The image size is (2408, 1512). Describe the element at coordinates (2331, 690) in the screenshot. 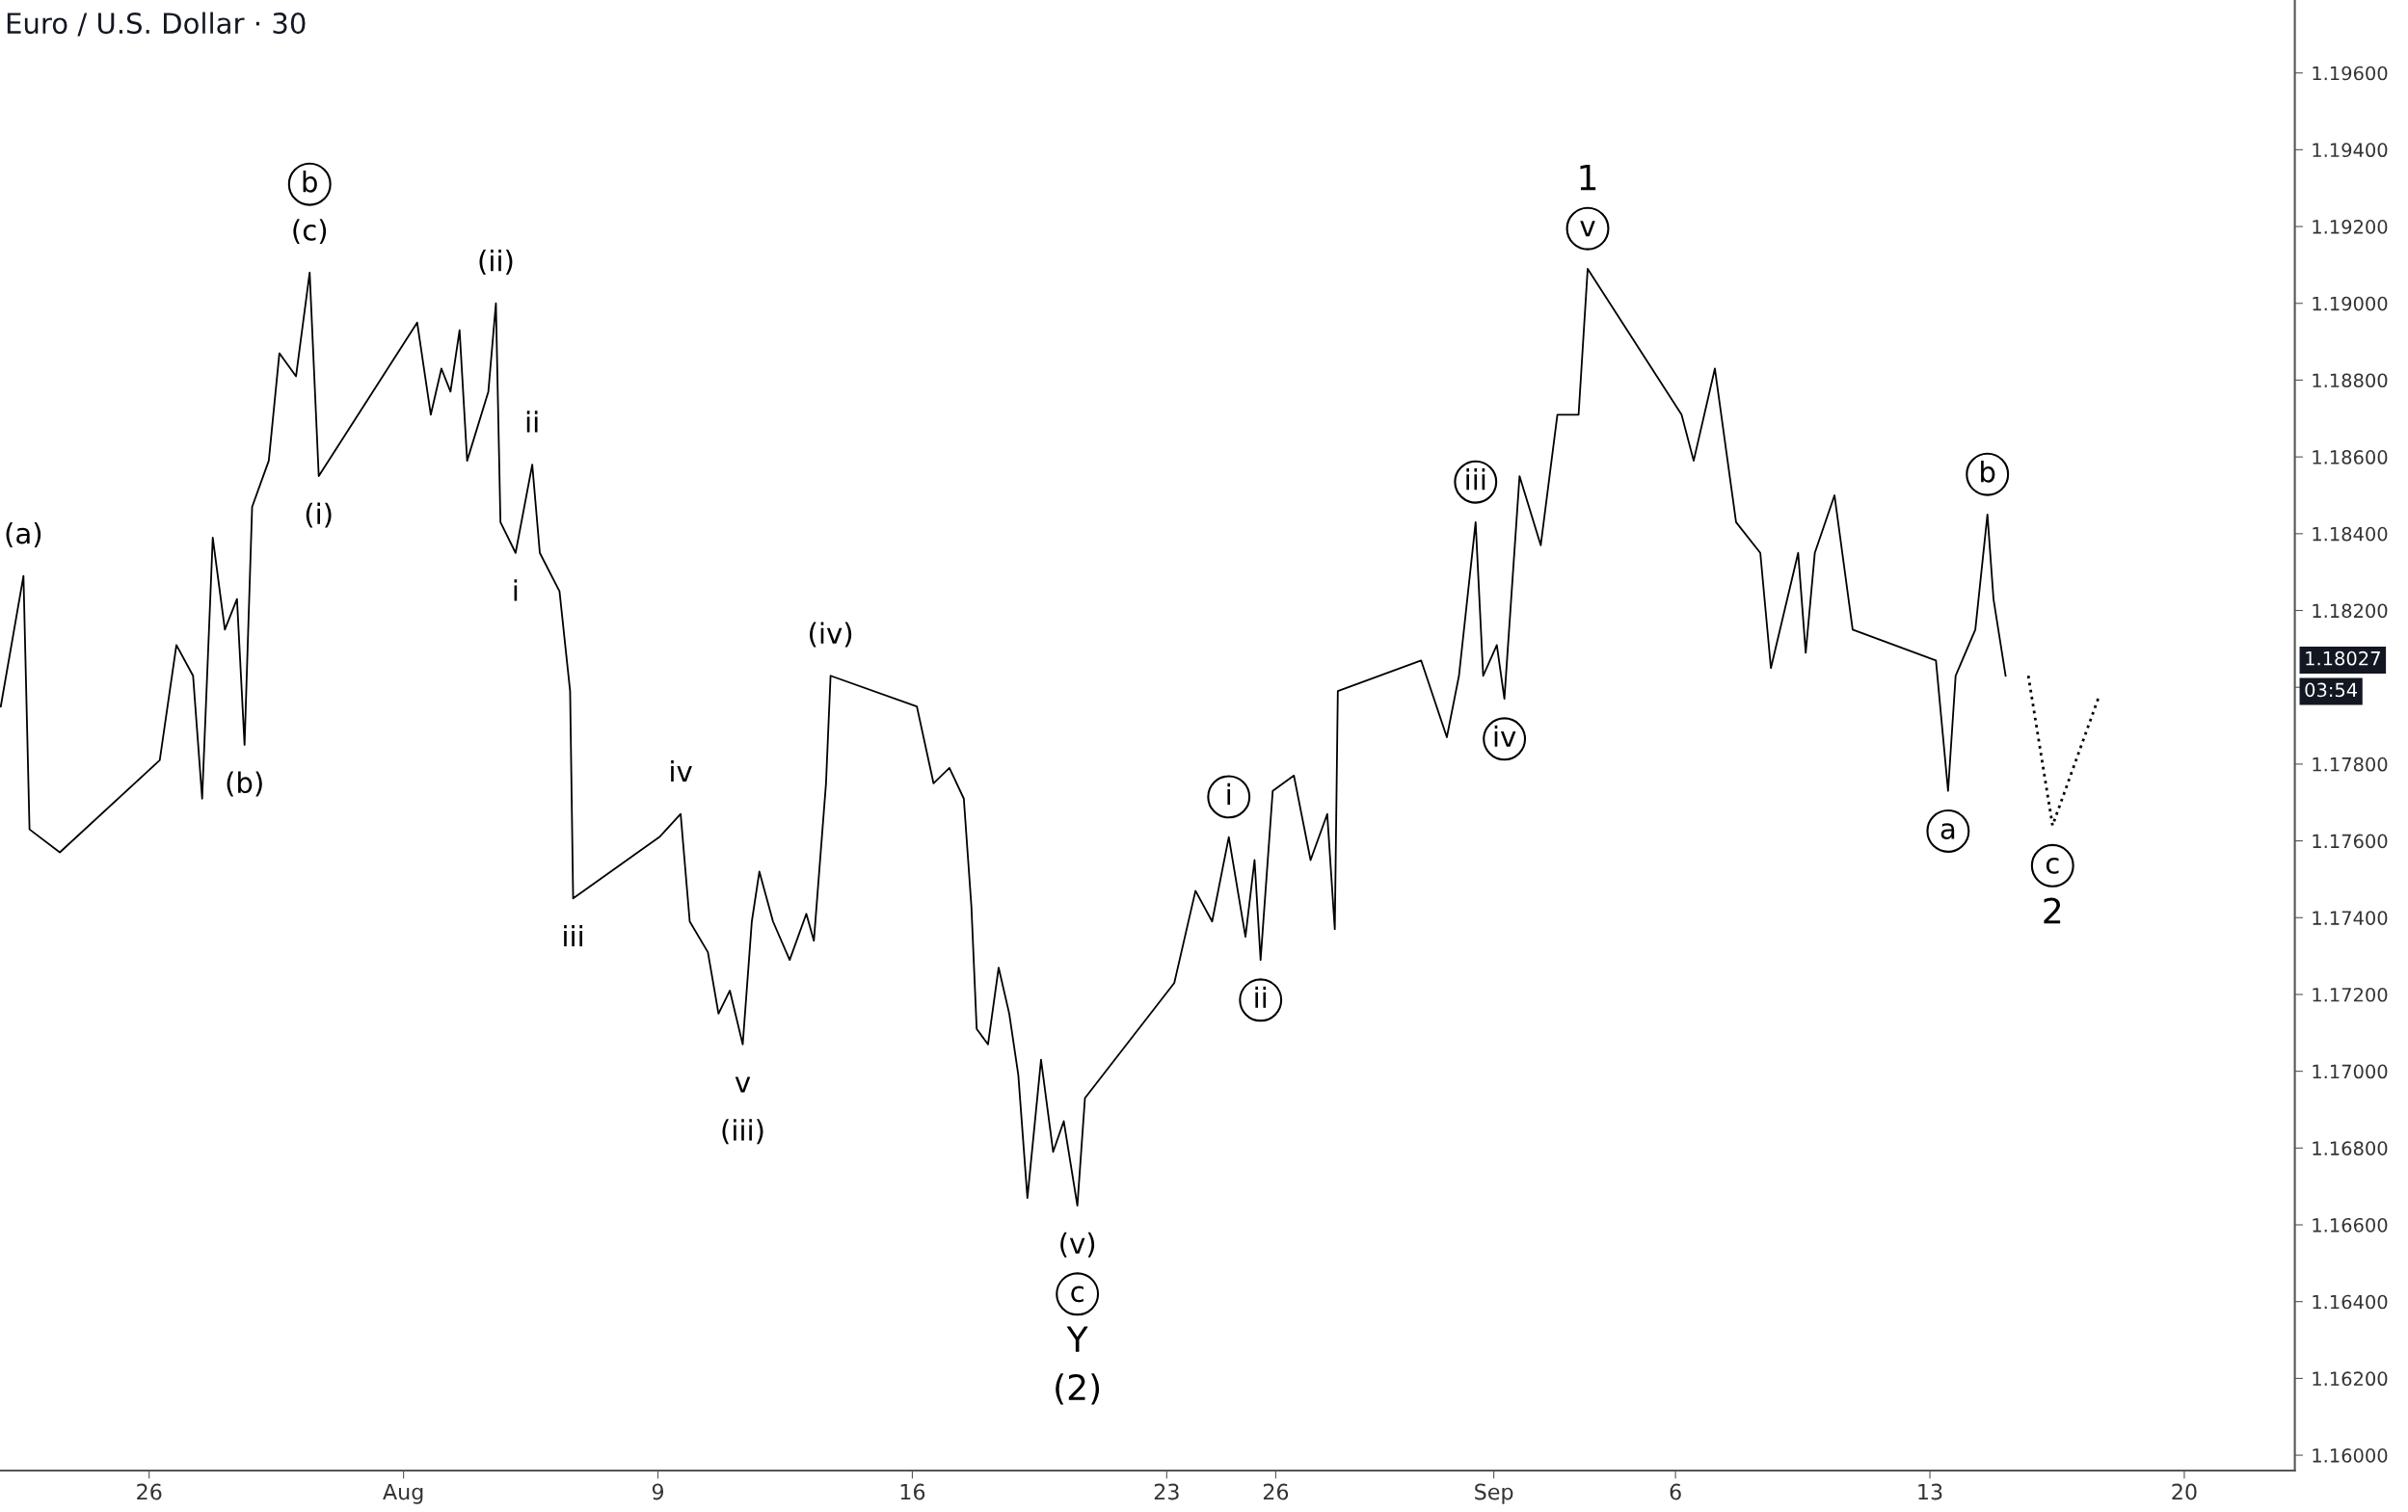

I see `text: 03:54` at that location.